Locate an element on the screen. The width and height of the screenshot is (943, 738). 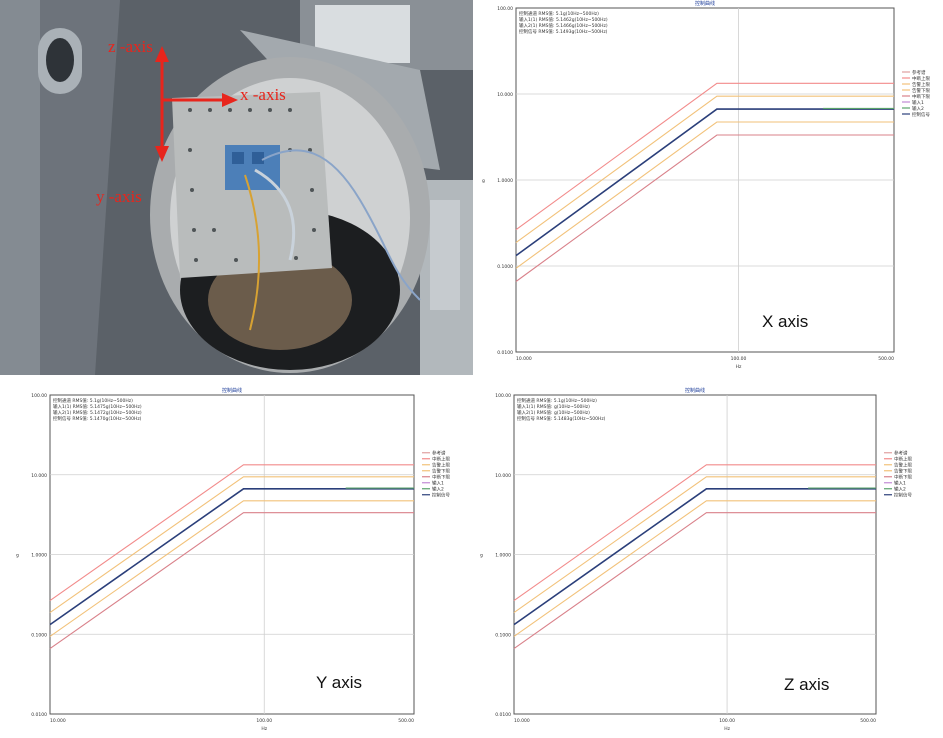
chart-caption-z: Z axis is located at coordinates (807, 685).